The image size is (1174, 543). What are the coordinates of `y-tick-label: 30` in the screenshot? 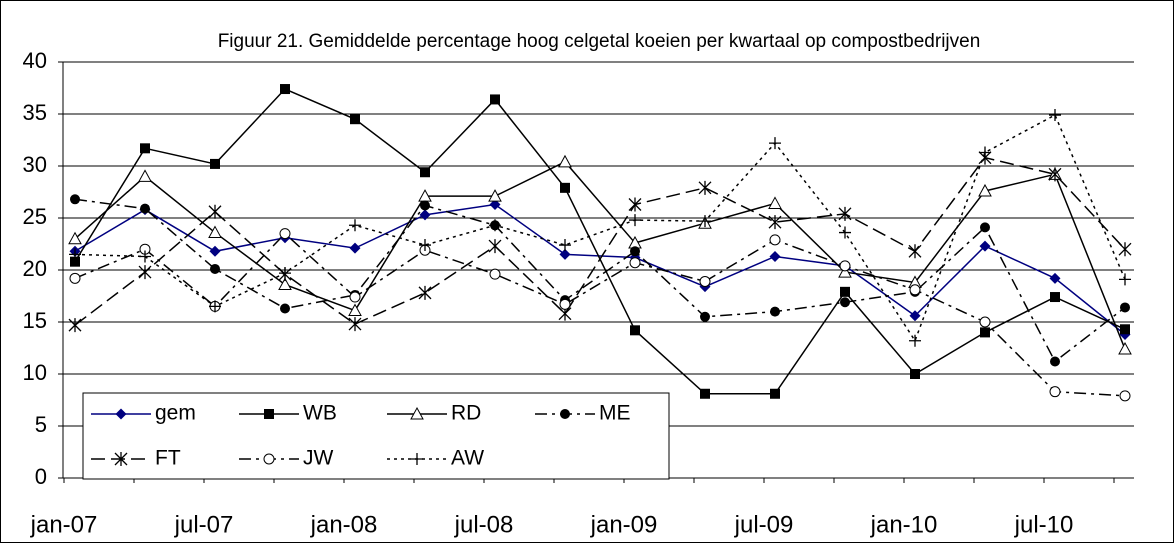 It's located at (35, 164).